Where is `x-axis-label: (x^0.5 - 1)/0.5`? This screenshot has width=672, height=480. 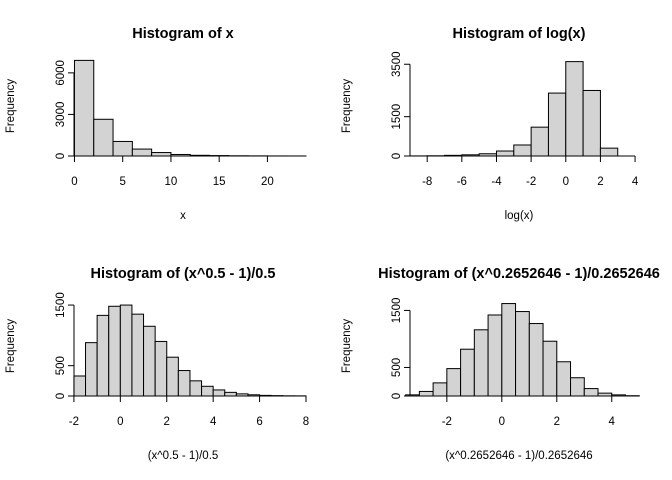
x-axis-label: (x^0.5 - 1)/0.5 is located at coordinates (183, 456).